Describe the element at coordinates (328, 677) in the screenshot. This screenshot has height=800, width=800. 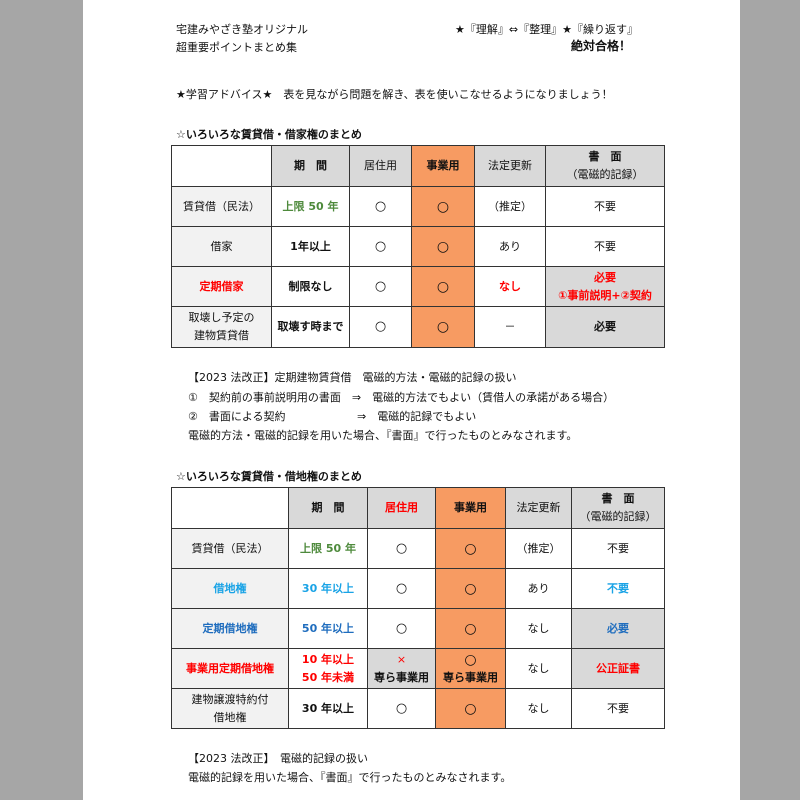
I see `period-max: 50 年未満` at that location.